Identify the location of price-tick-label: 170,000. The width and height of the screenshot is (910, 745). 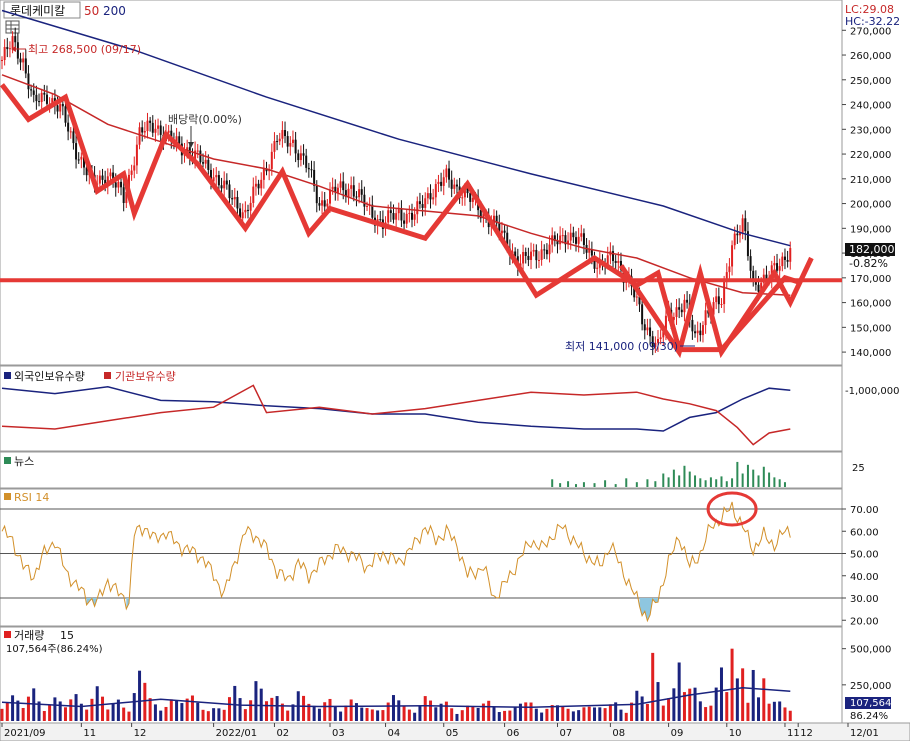
(870, 279).